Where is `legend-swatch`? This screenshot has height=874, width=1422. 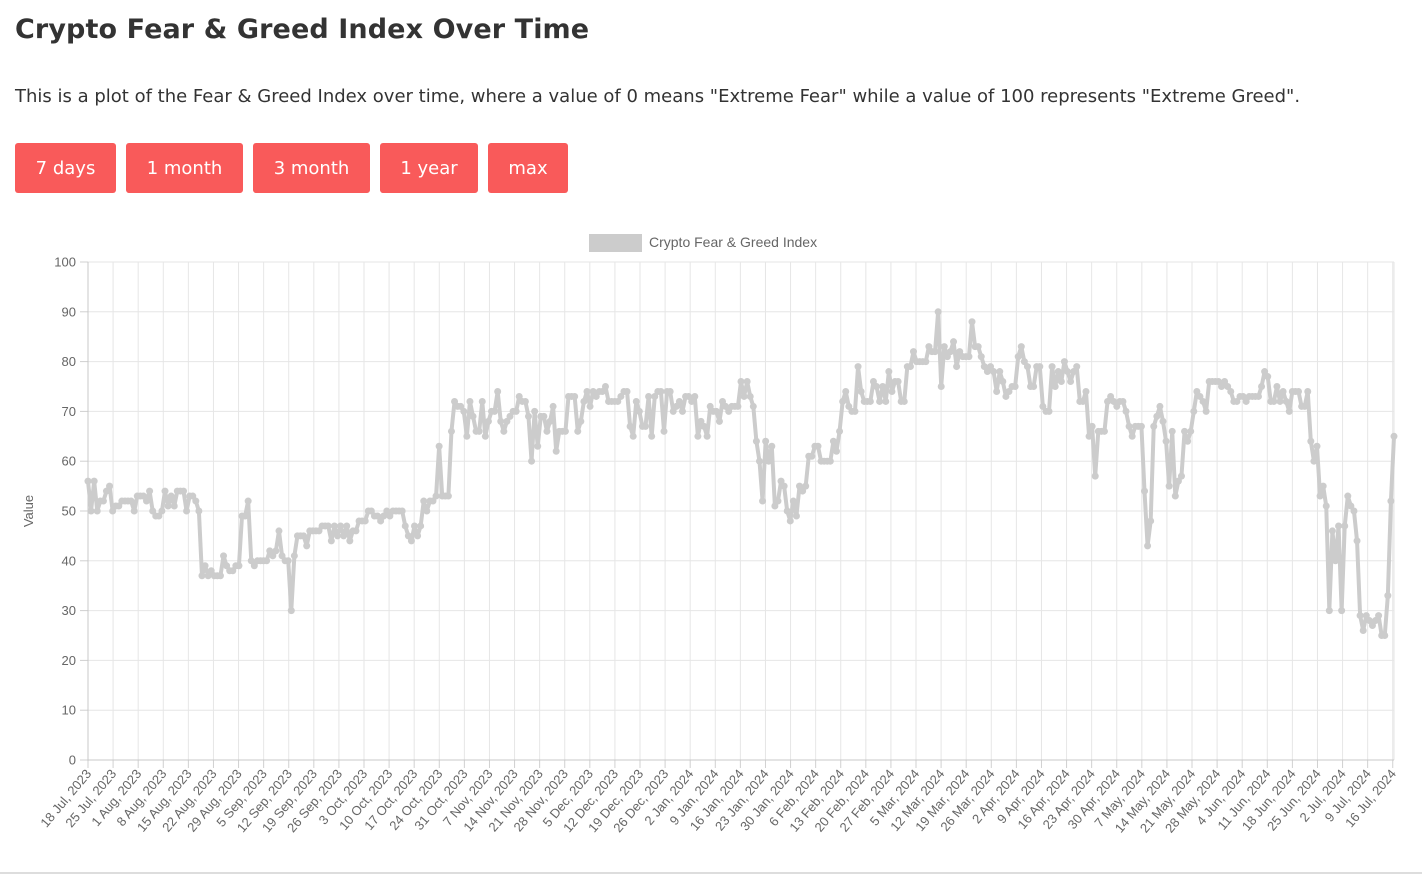 legend-swatch is located at coordinates (615, 243).